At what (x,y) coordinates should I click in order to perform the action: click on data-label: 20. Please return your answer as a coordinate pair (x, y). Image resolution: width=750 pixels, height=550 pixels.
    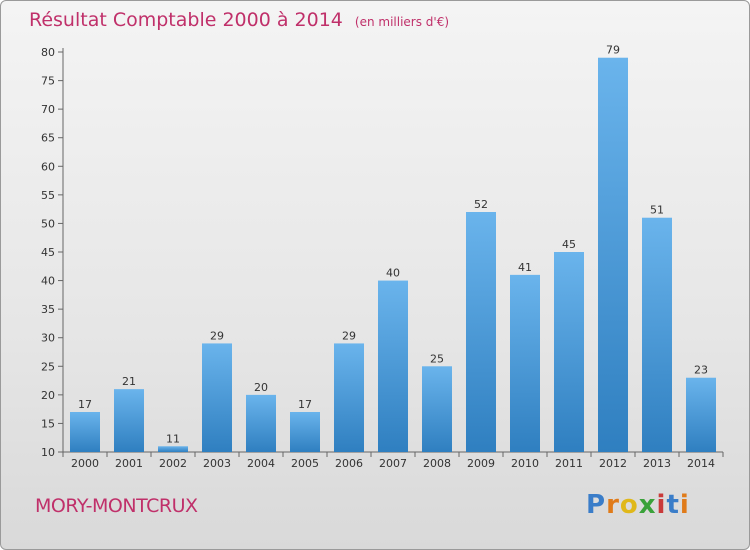
    Looking at the image, I should click on (261, 387).